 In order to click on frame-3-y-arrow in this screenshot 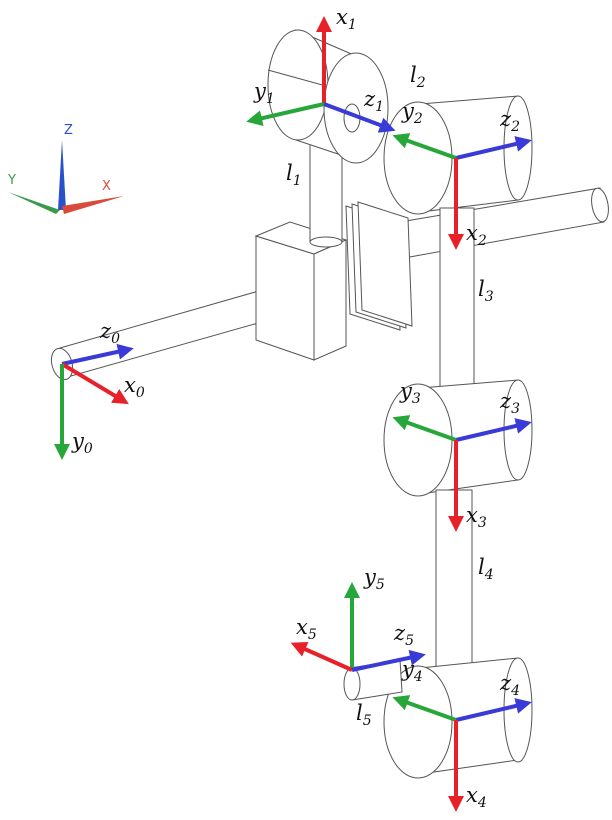, I will do `click(424, 428)`.